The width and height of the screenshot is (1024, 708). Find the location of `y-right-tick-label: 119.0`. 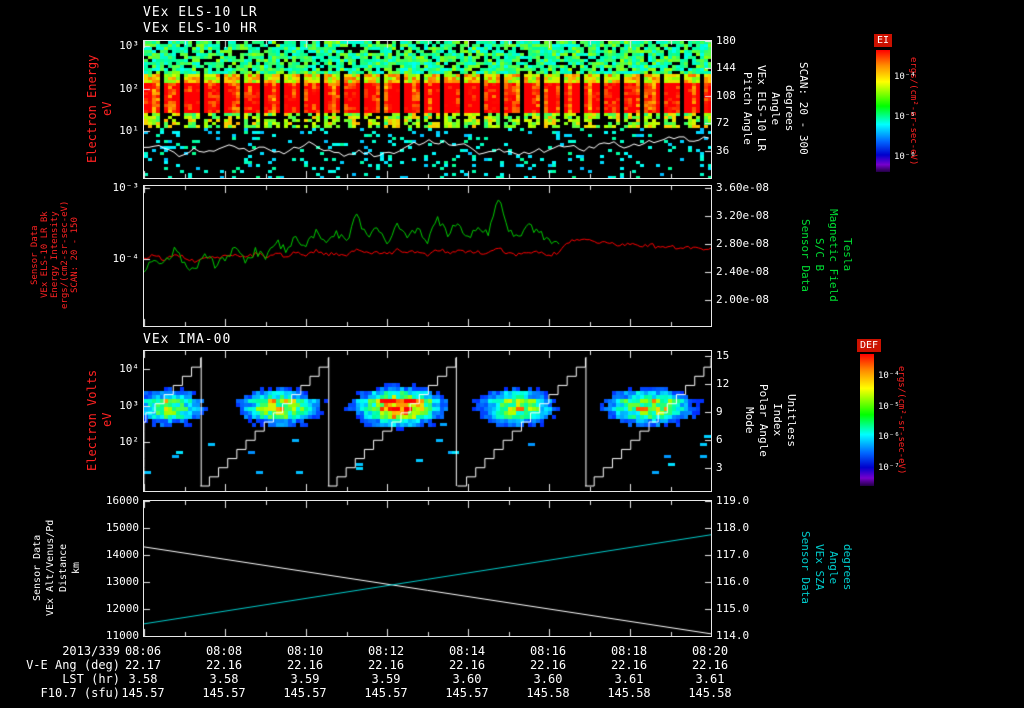

y-right-tick-label: 119.0 is located at coordinates (733, 500).